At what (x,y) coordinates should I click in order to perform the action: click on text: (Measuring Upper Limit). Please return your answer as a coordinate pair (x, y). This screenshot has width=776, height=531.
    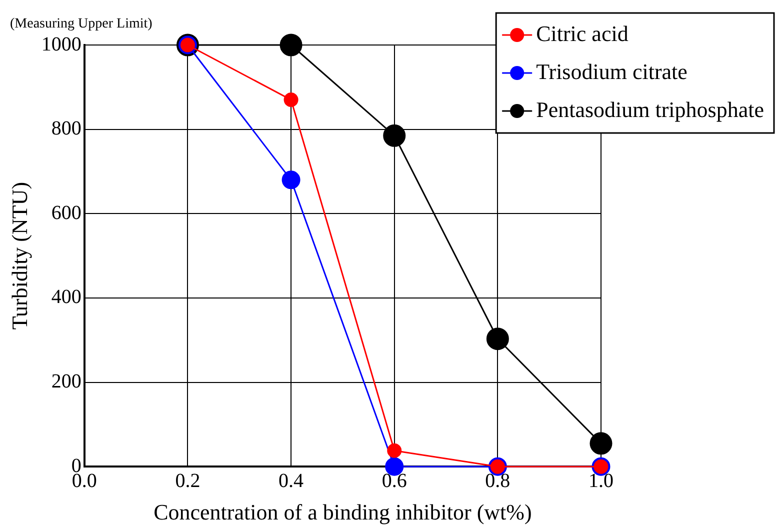
    Looking at the image, I should click on (81, 24).